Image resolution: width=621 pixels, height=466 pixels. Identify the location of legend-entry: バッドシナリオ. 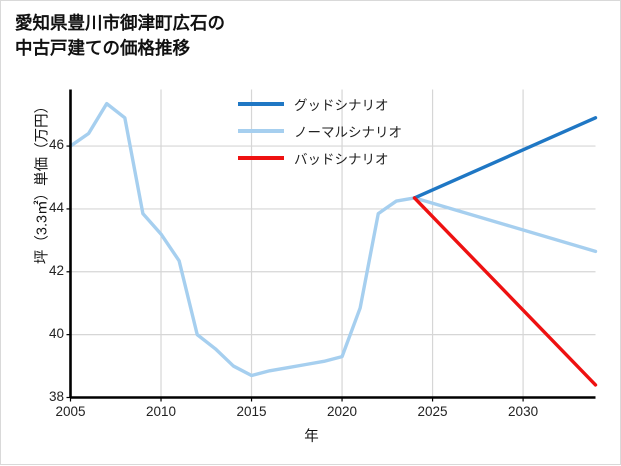
(313, 158).